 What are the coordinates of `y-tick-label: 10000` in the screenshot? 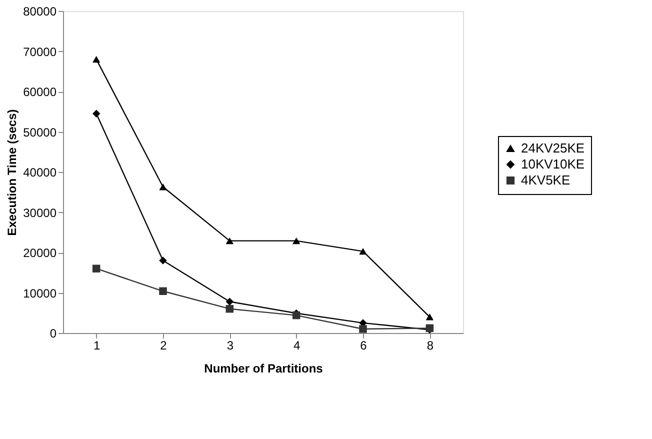 It's located at (40, 293).